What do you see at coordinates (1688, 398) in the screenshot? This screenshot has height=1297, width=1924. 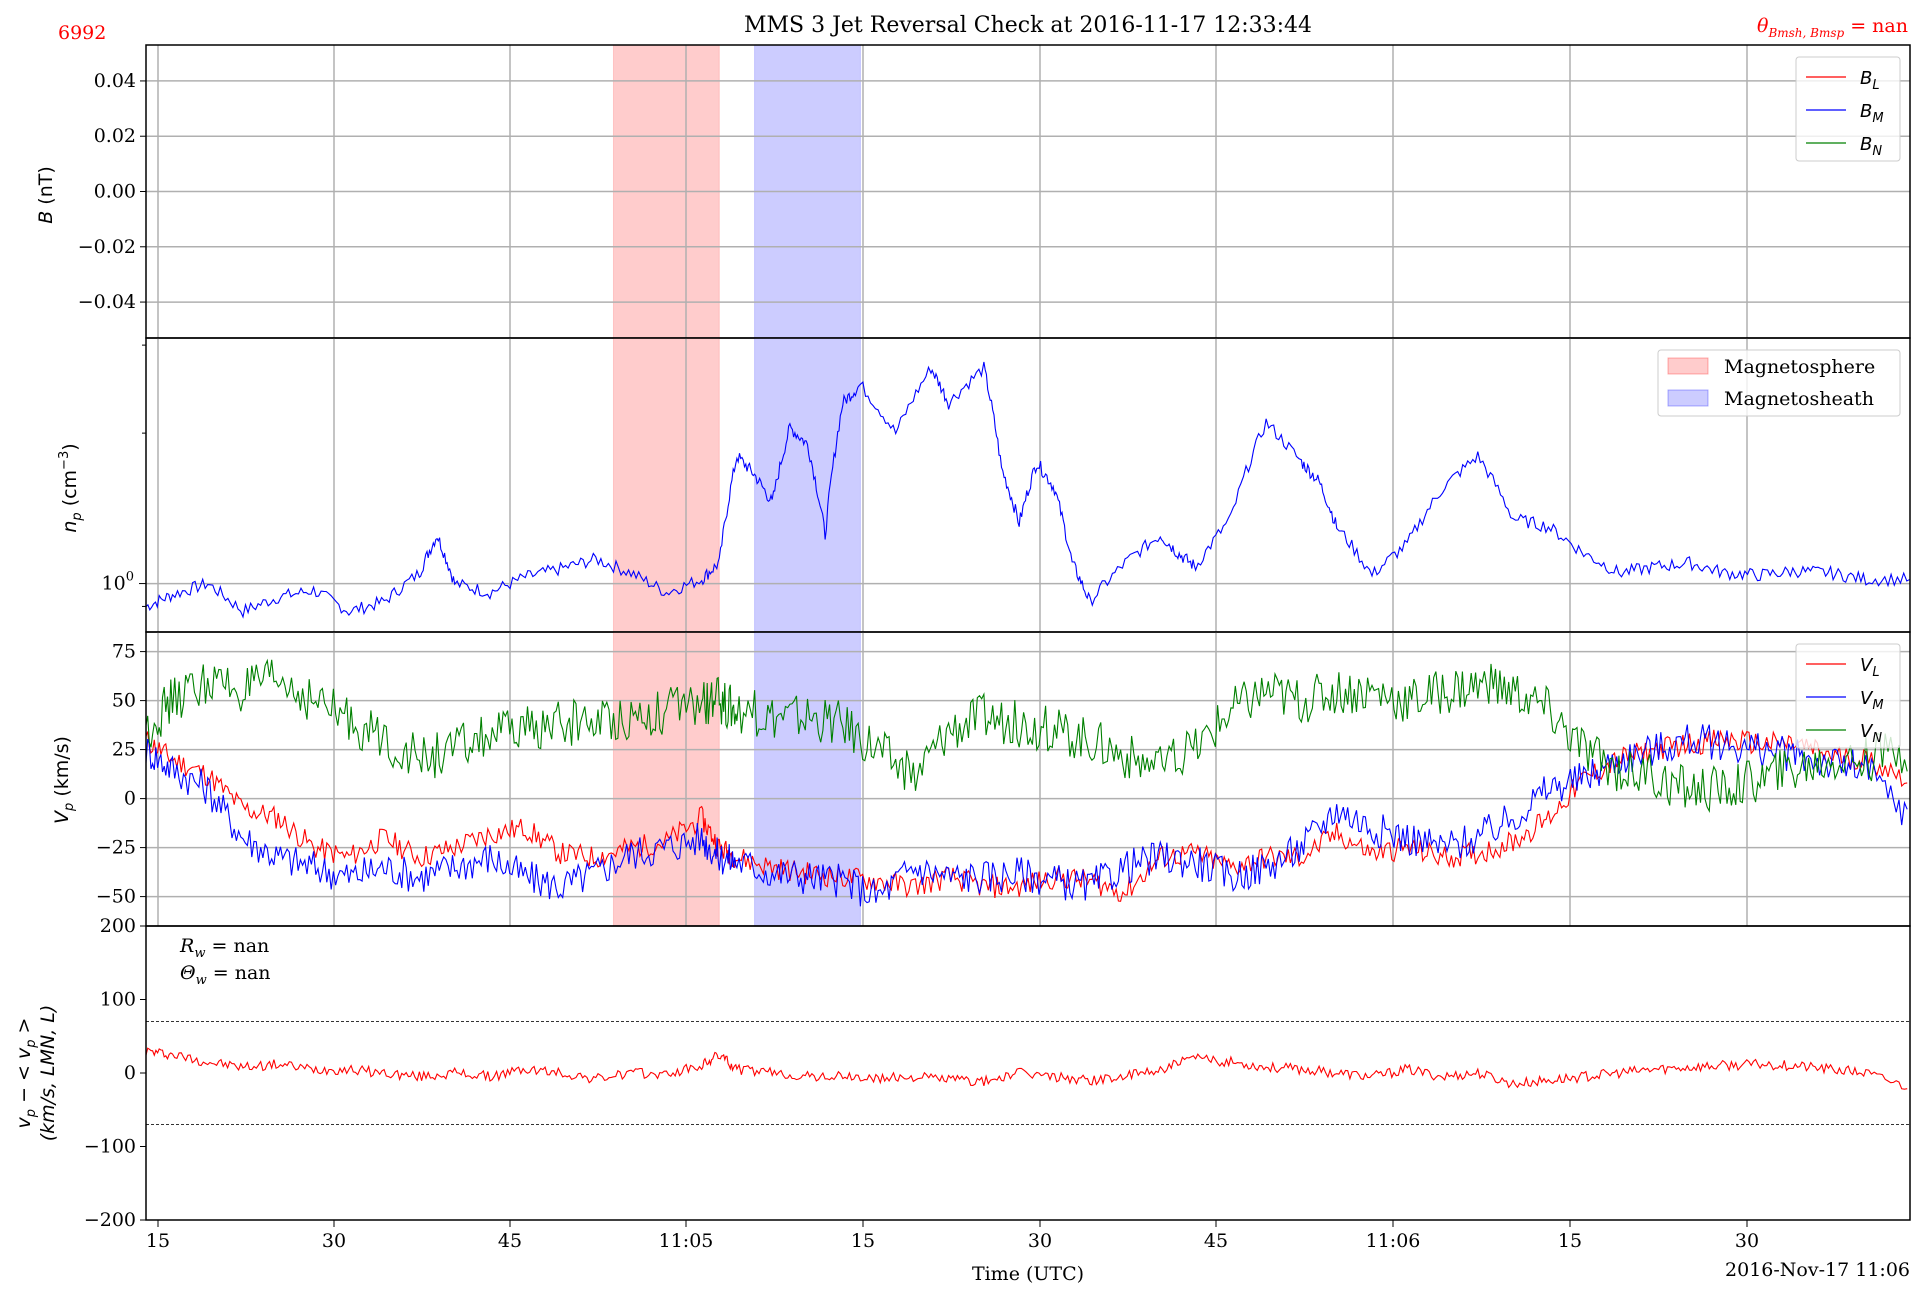 I see `legend-swatch-magnetosheath` at bounding box center [1688, 398].